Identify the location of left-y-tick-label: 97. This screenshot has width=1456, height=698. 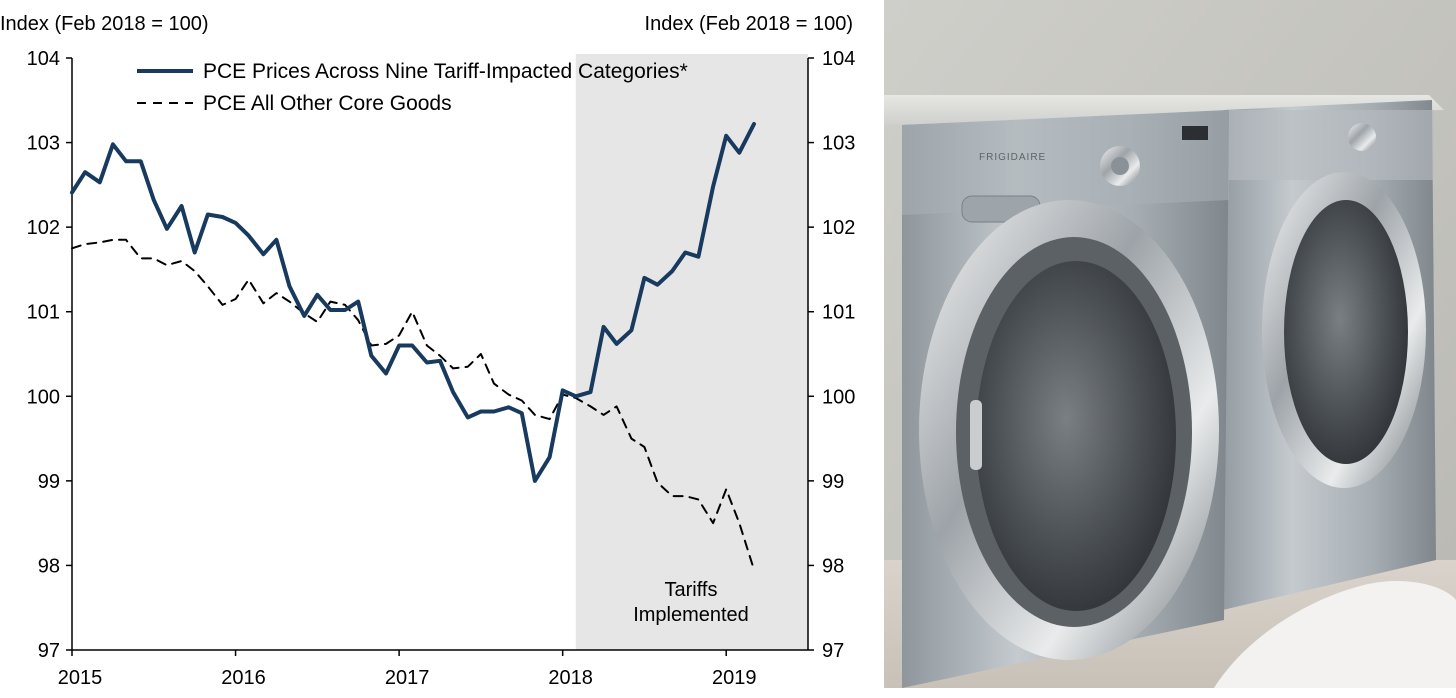
(49, 651).